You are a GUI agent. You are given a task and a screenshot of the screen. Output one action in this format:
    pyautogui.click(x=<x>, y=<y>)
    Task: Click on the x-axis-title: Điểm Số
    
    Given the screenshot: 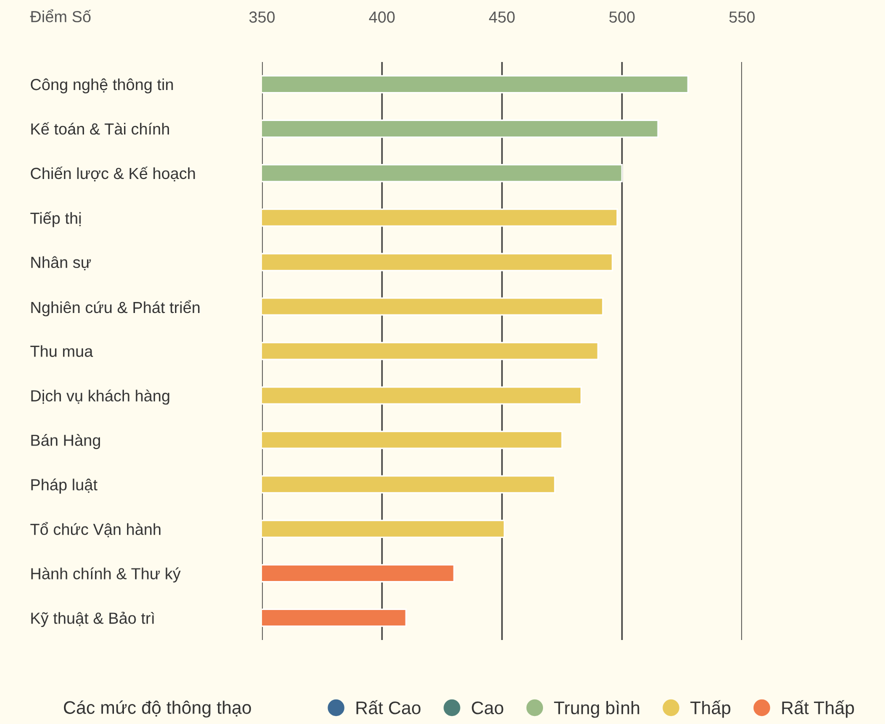 What is the action you would take?
    pyautogui.click(x=60, y=15)
    